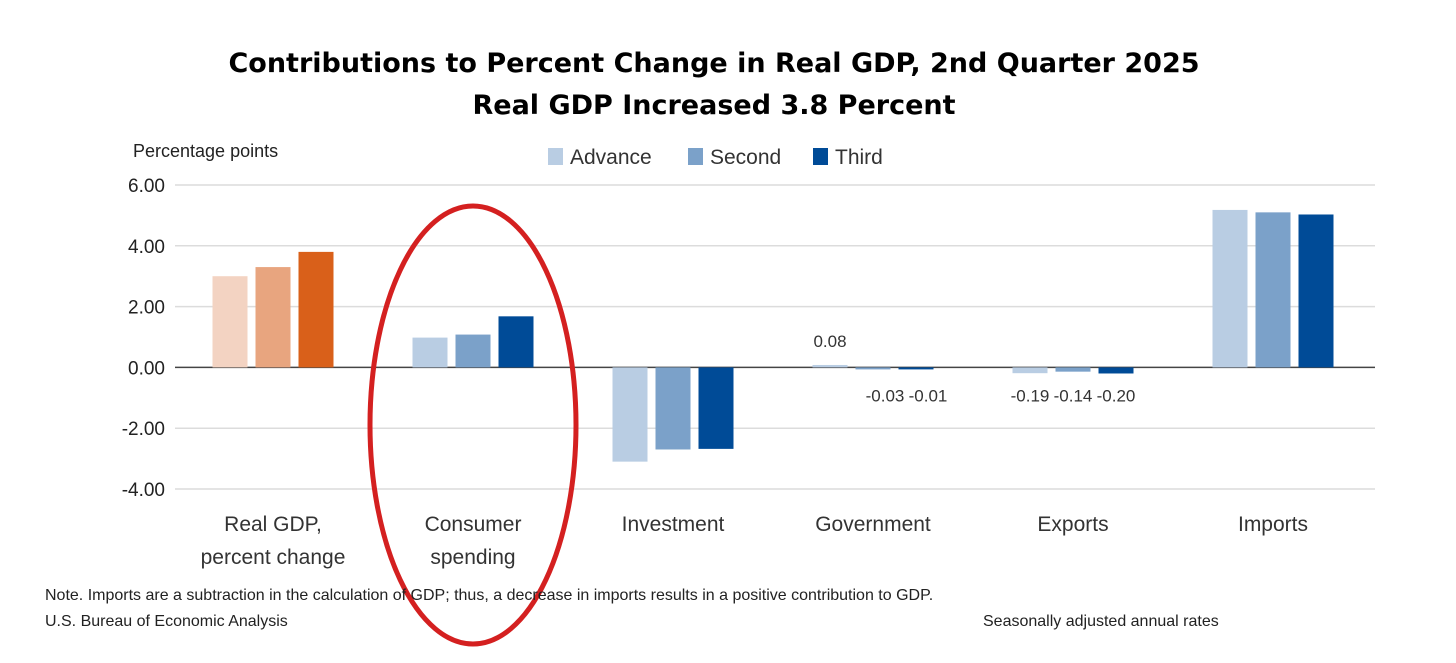  Describe the element at coordinates (873, 524) in the screenshot. I see `category-label: Government` at that location.